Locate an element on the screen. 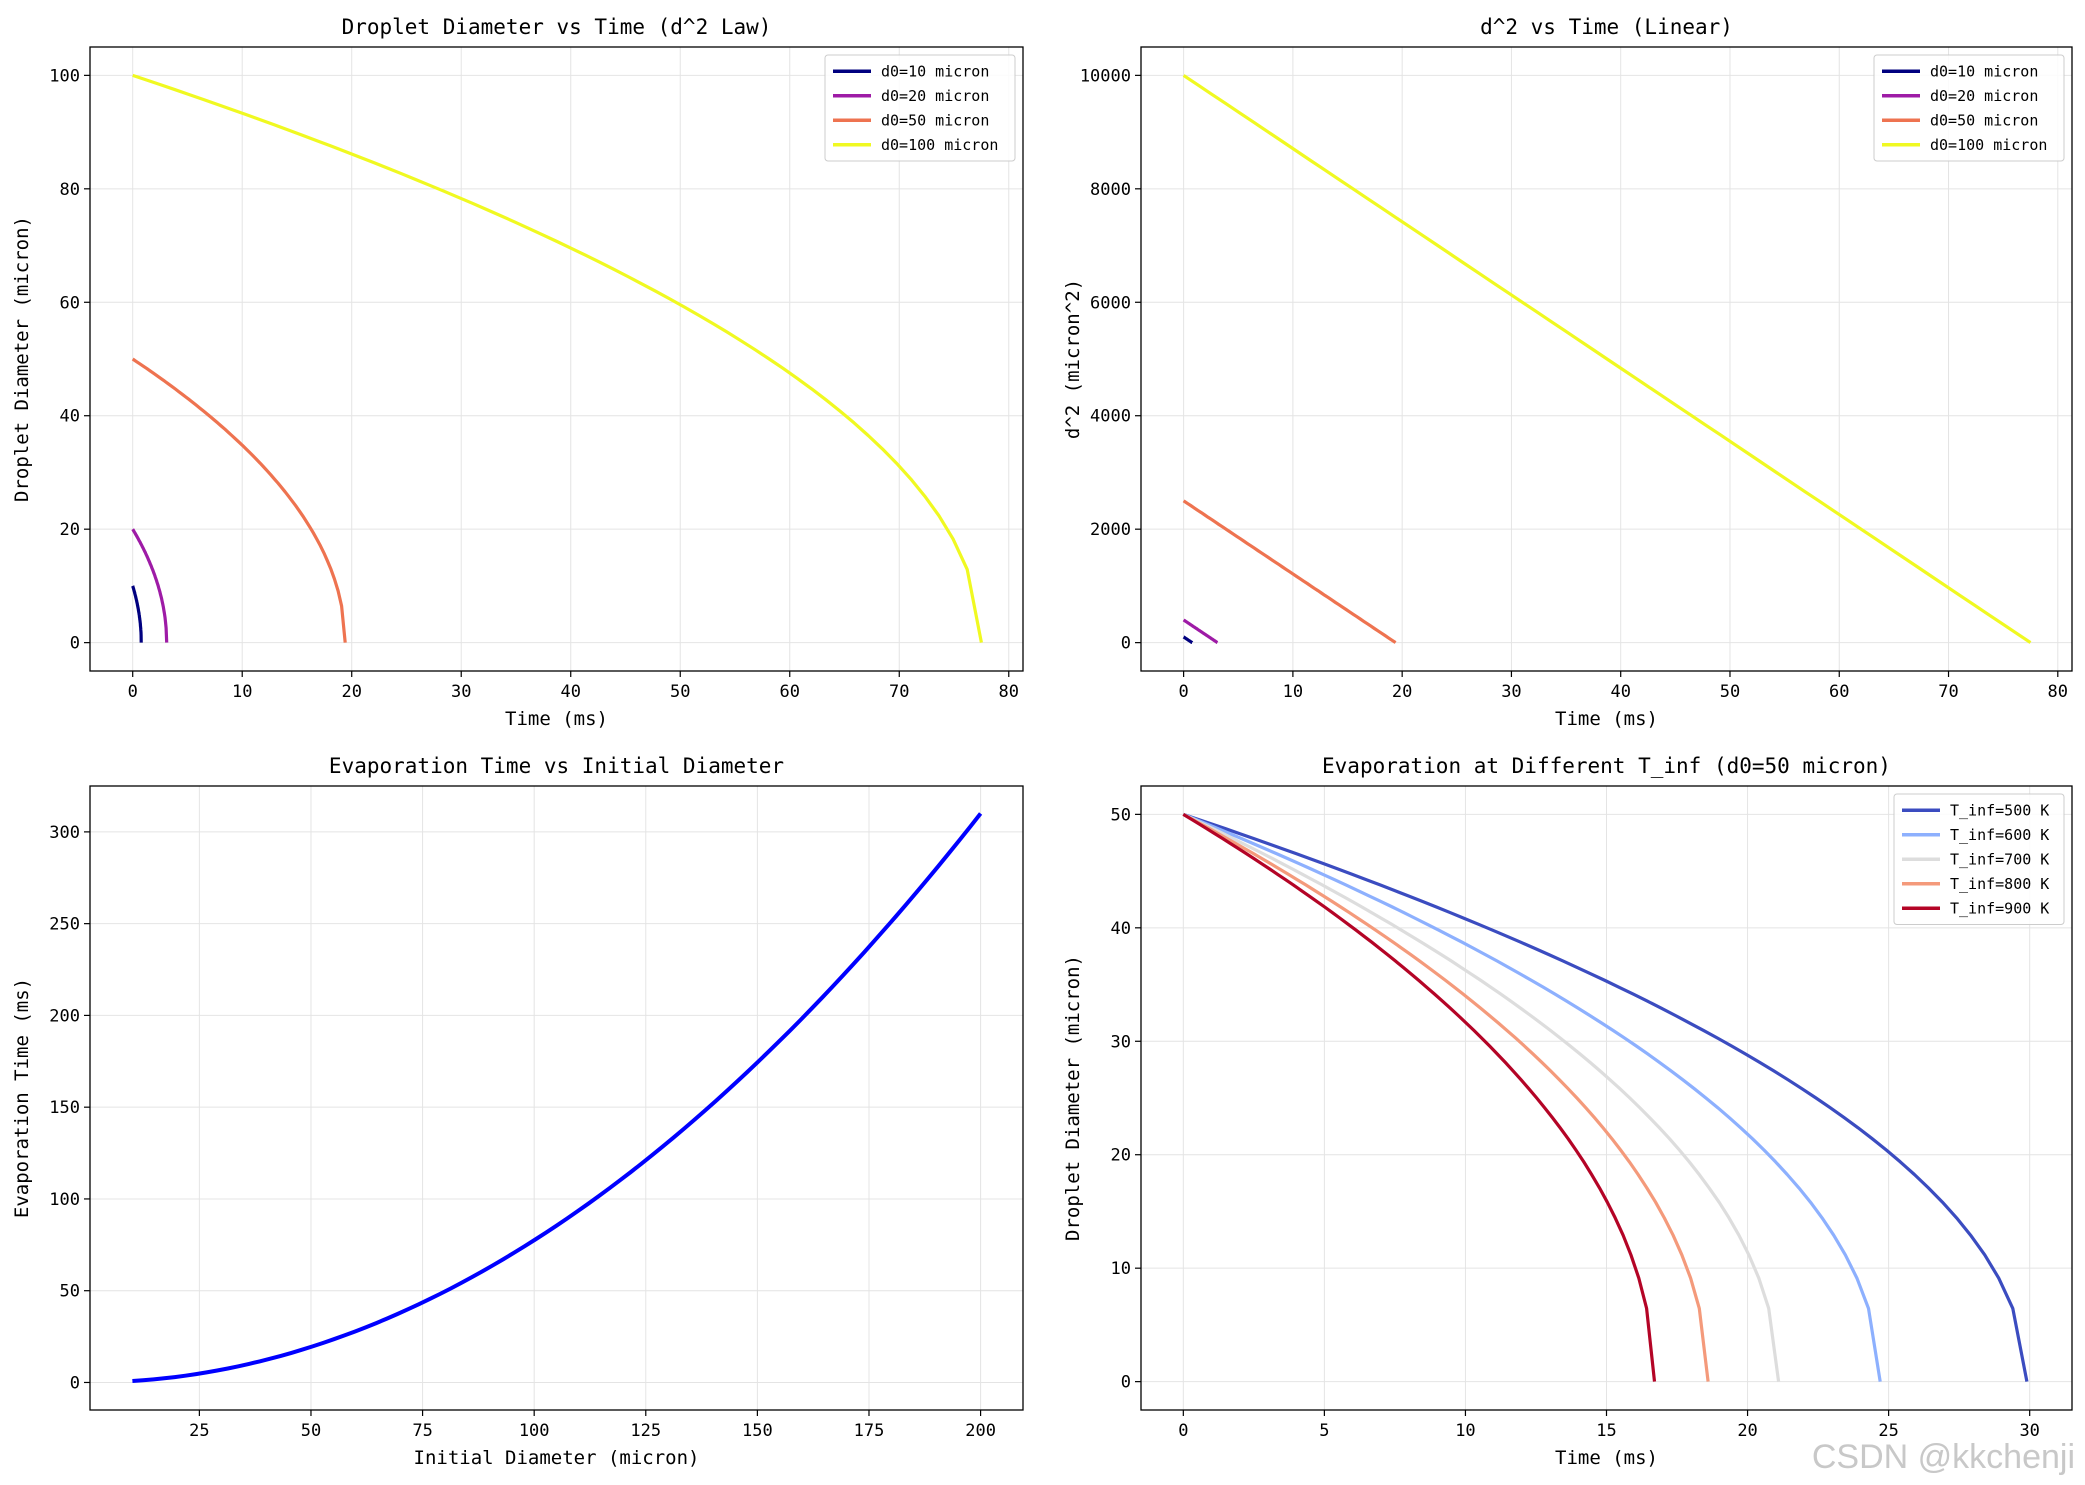 The image size is (2085, 1485). y-axis-label: Evaporation Time (ms) is located at coordinates (22, 1098).